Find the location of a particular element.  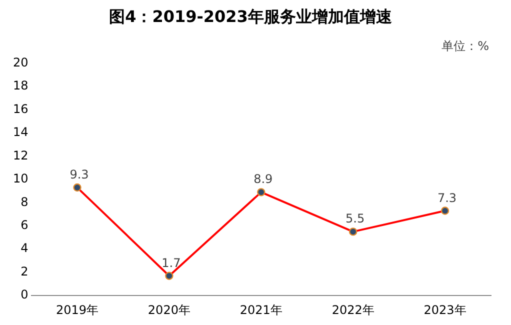

data-label: 7.3 is located at coordinates (447, 197).